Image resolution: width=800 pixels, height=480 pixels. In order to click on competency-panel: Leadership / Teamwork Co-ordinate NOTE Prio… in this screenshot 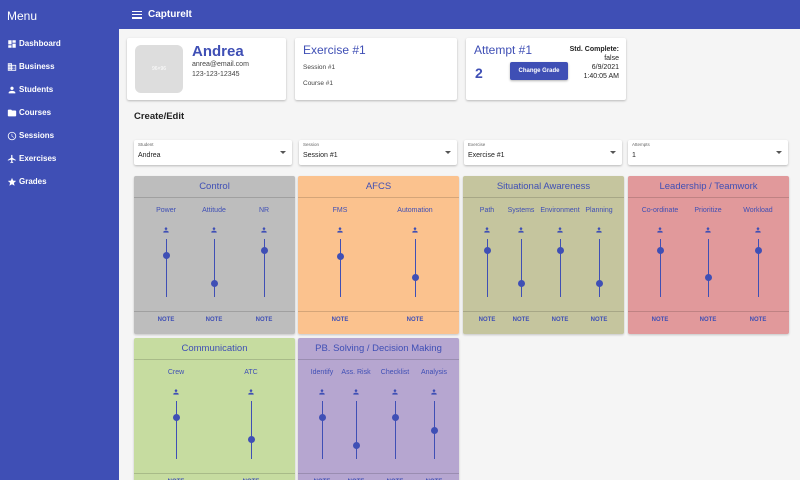, I will do `click(708, 255)`.